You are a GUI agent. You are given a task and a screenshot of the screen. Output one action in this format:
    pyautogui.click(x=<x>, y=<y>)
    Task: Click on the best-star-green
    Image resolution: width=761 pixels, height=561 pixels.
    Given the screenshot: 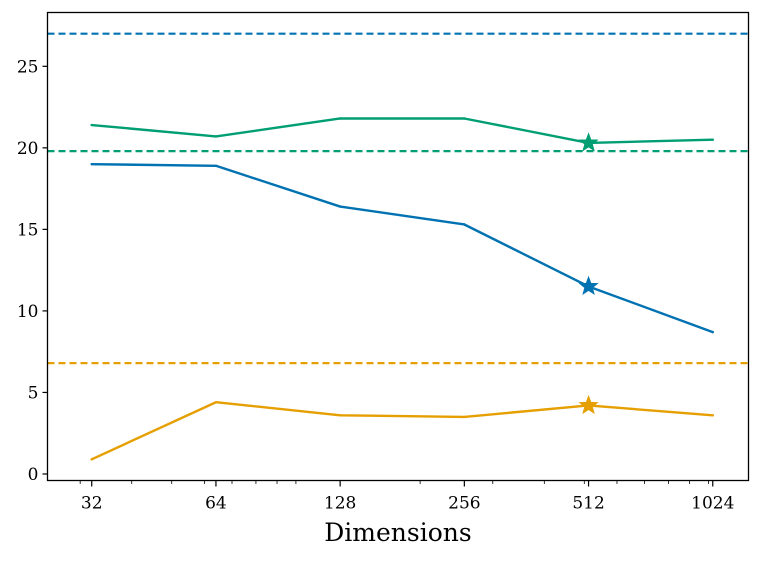 What is the action you would take?
    pyautogui.click(x=588, y=142)
    